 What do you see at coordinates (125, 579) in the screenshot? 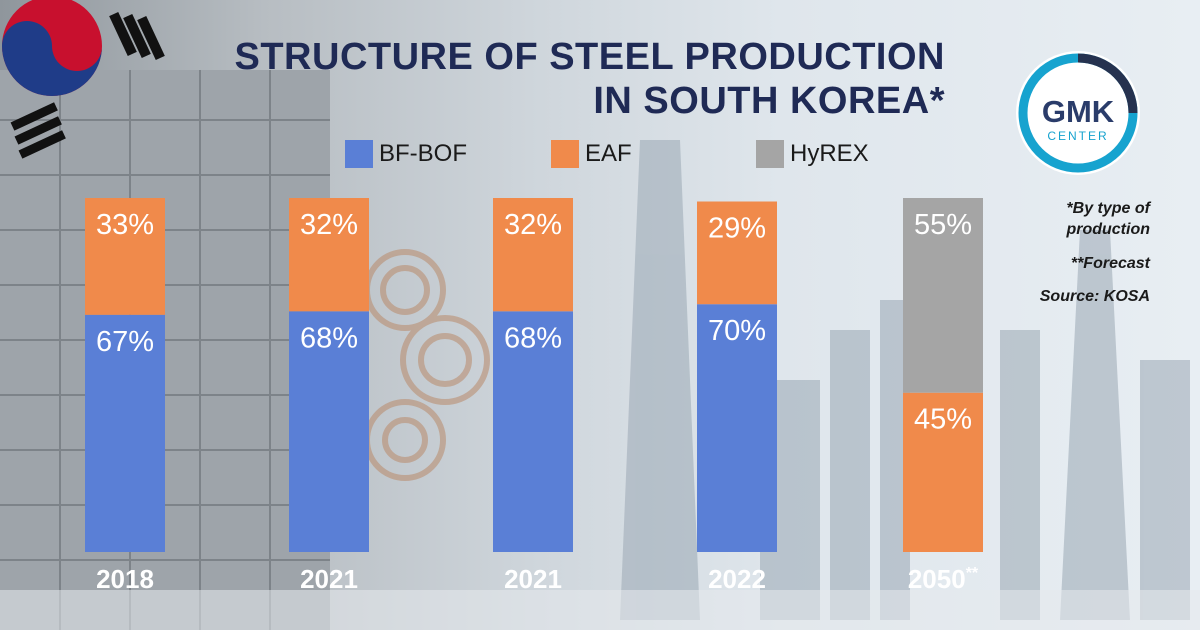
I see `x-tick-label-1: 2018` at bounding box center [125, 579].